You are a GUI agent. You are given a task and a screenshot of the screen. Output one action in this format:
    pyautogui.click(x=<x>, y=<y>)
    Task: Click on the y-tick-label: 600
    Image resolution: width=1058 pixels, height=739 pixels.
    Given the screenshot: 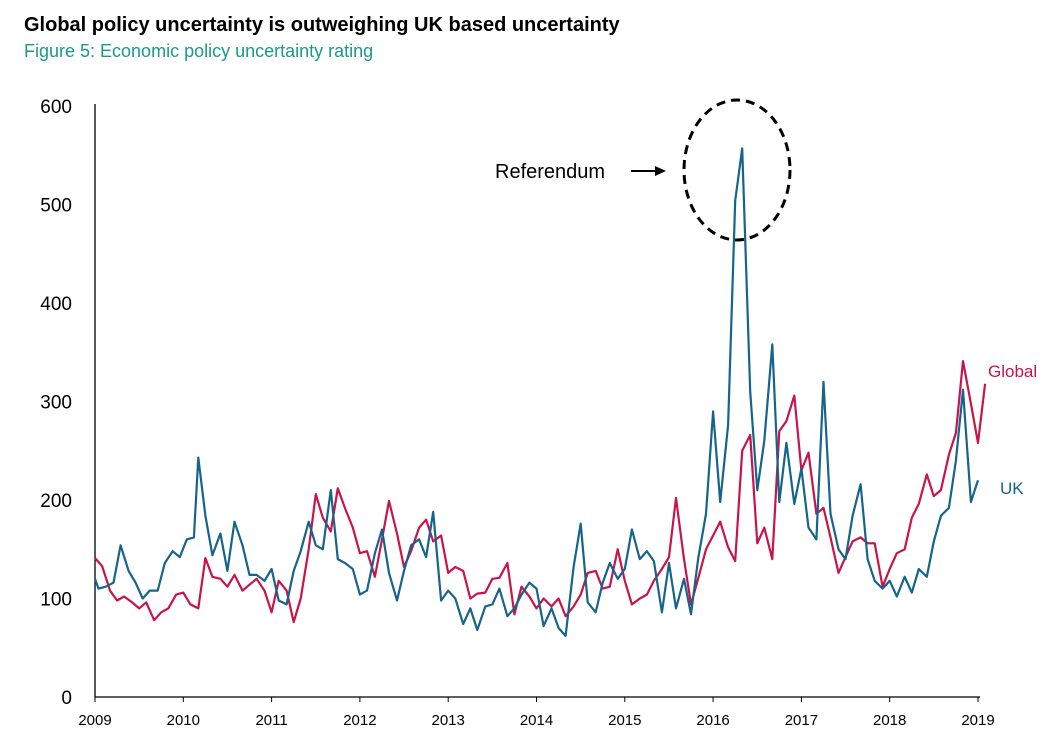 What is the action you would take?
    pyautogui.click(x=56, y=107)
    